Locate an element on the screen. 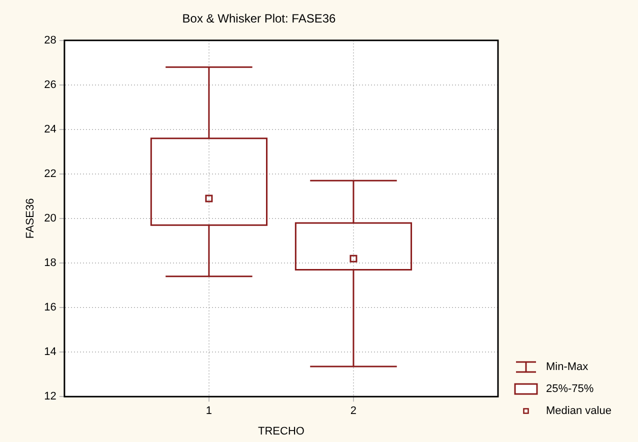 The image size is (638, 442). text: Min-Max is located at coordinates (567, 367).